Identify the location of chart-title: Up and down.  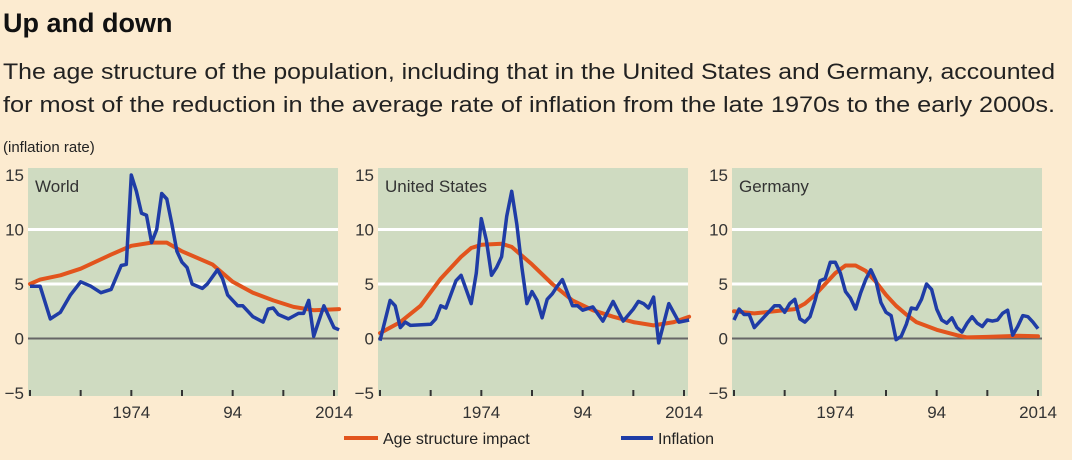
(87, 23).